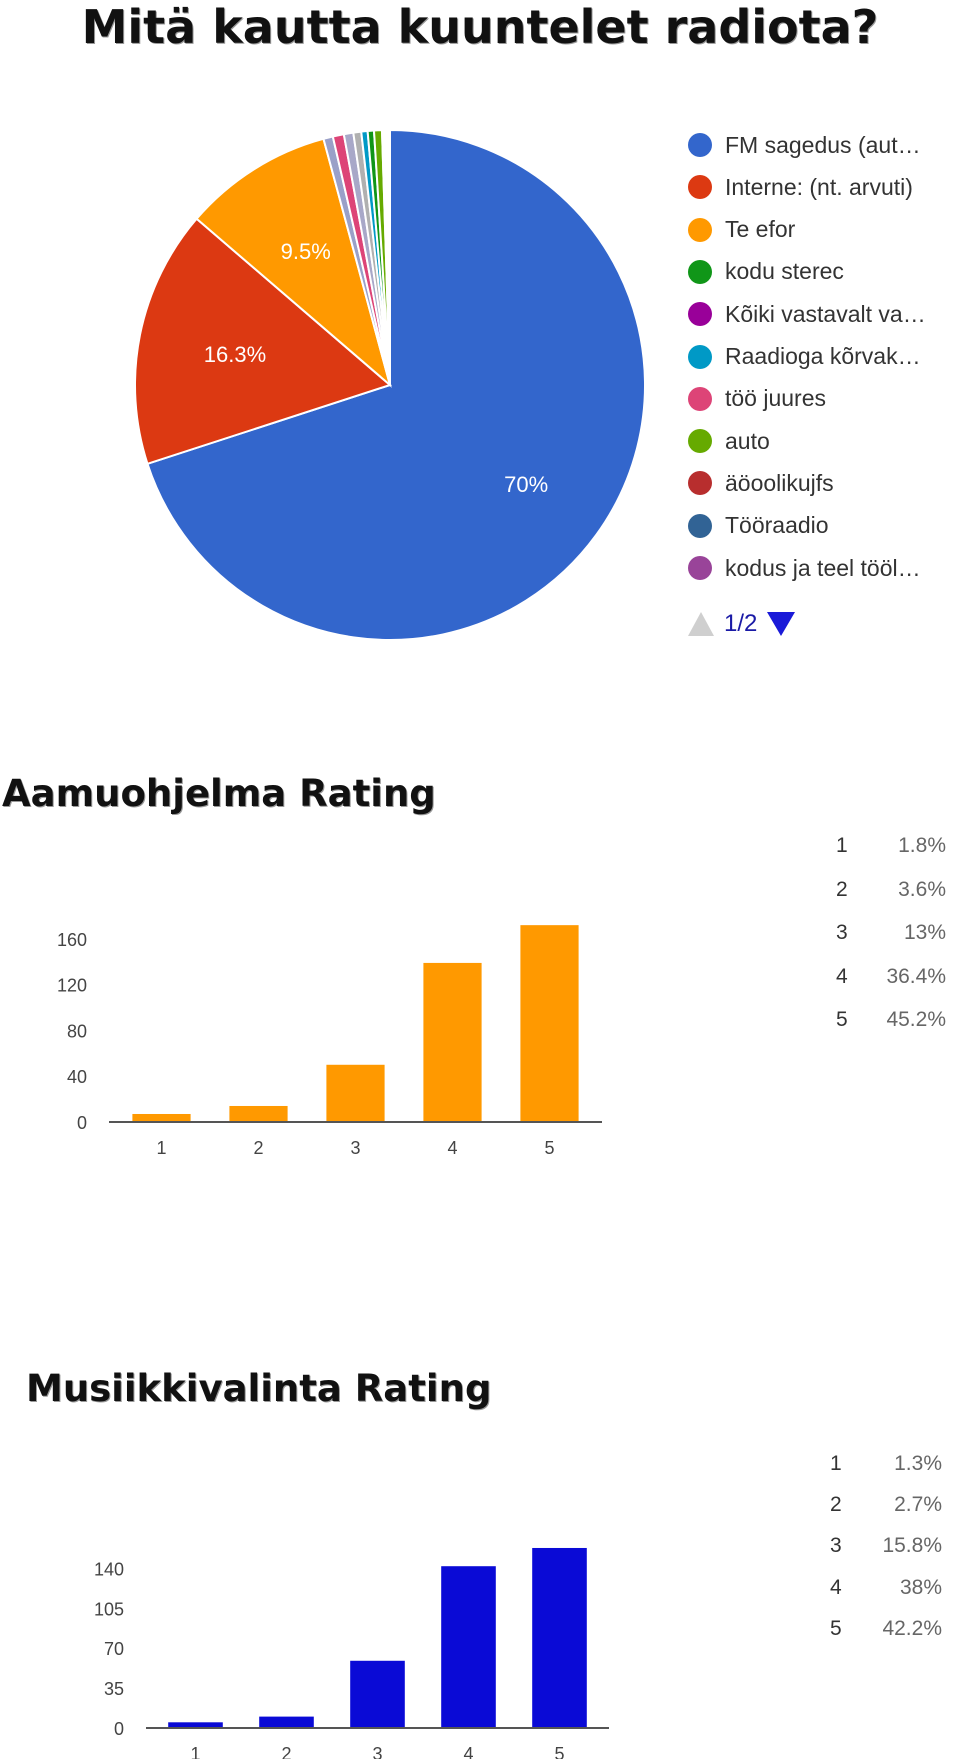  I want to click on legend-item: auto, so click(729, 441).